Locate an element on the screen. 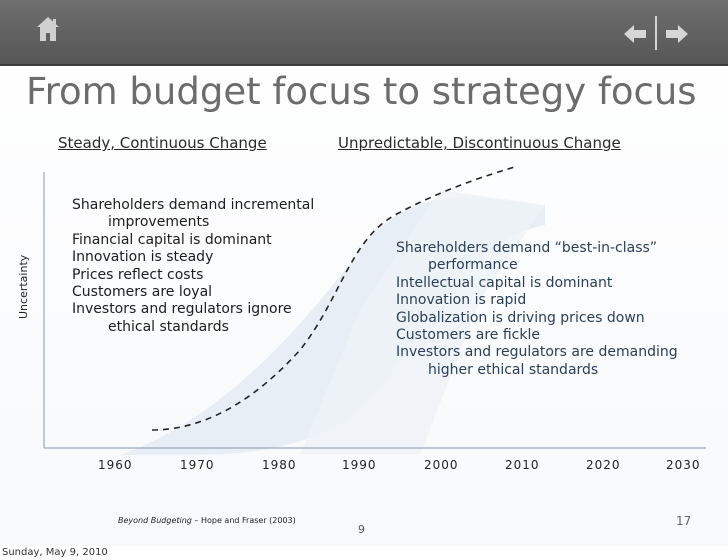  home-icon is located at coordinates (48, 29).